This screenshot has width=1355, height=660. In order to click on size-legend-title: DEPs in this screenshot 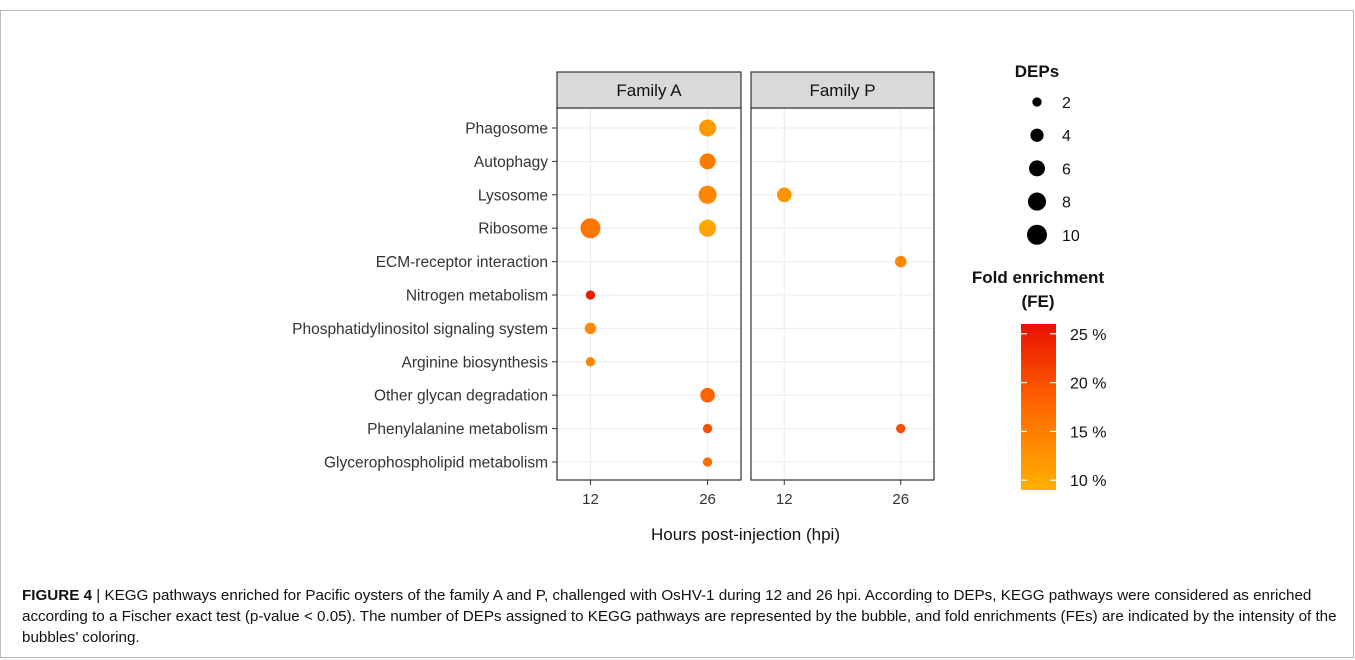, I will do `click(1037, 71)`.